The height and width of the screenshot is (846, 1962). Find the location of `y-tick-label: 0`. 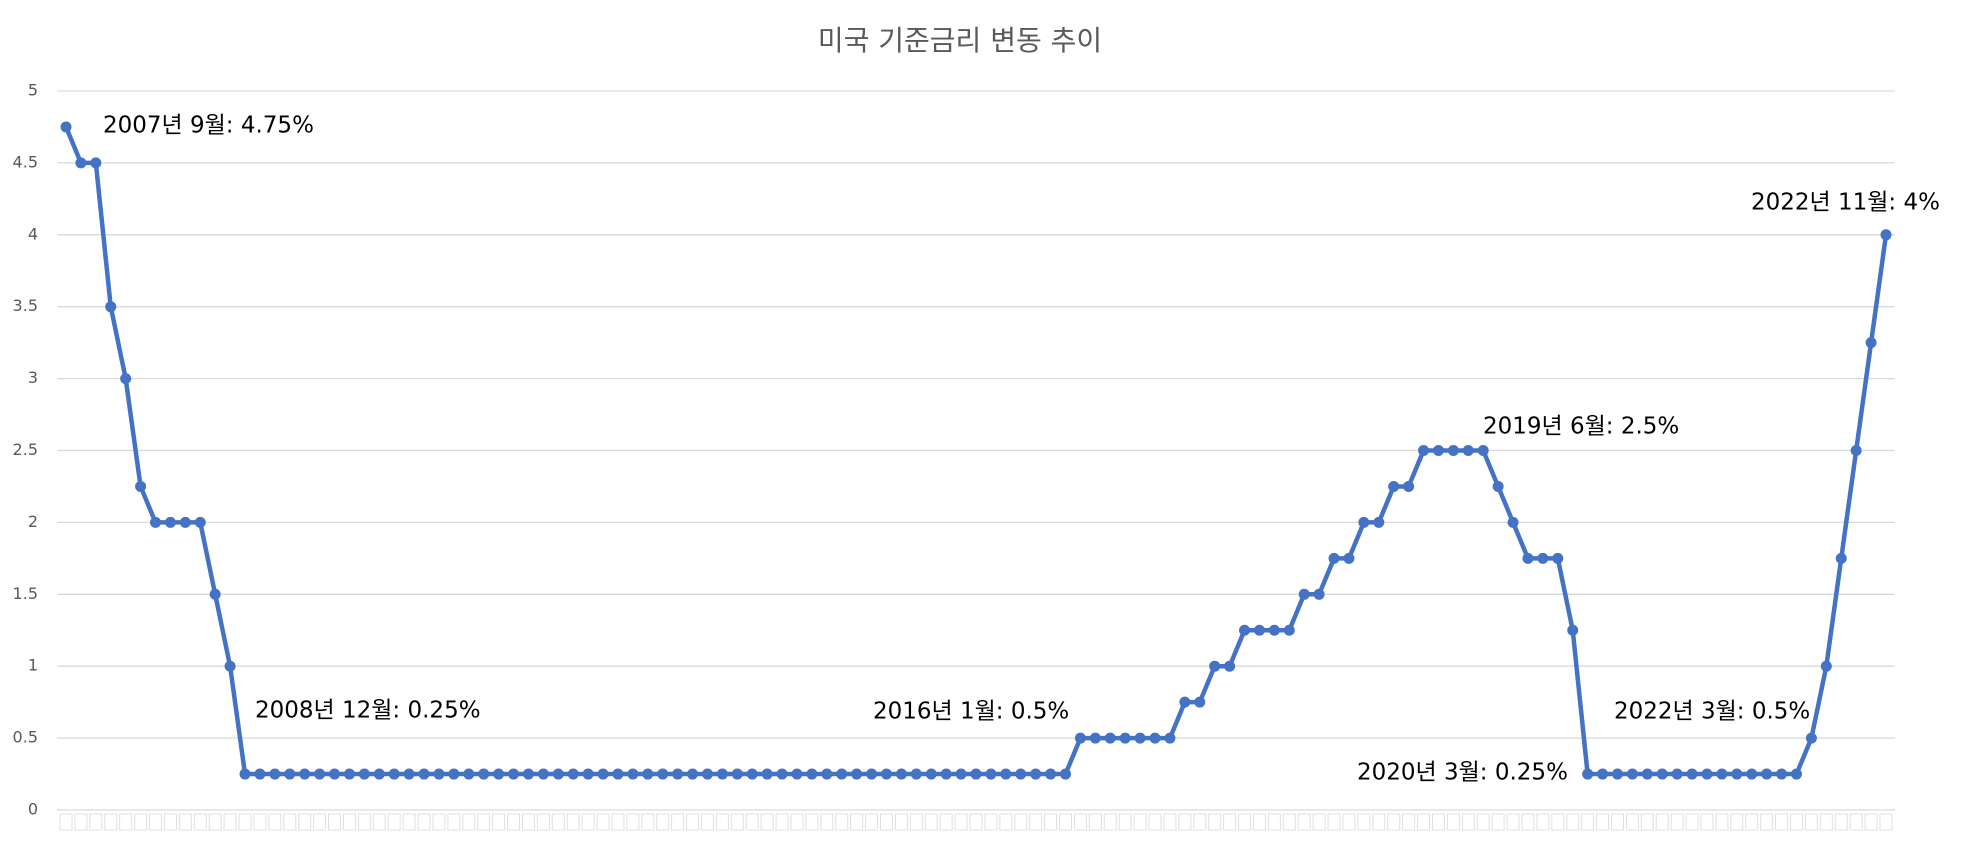

y-tick-label: 0 is located at coordinates (33, 809).